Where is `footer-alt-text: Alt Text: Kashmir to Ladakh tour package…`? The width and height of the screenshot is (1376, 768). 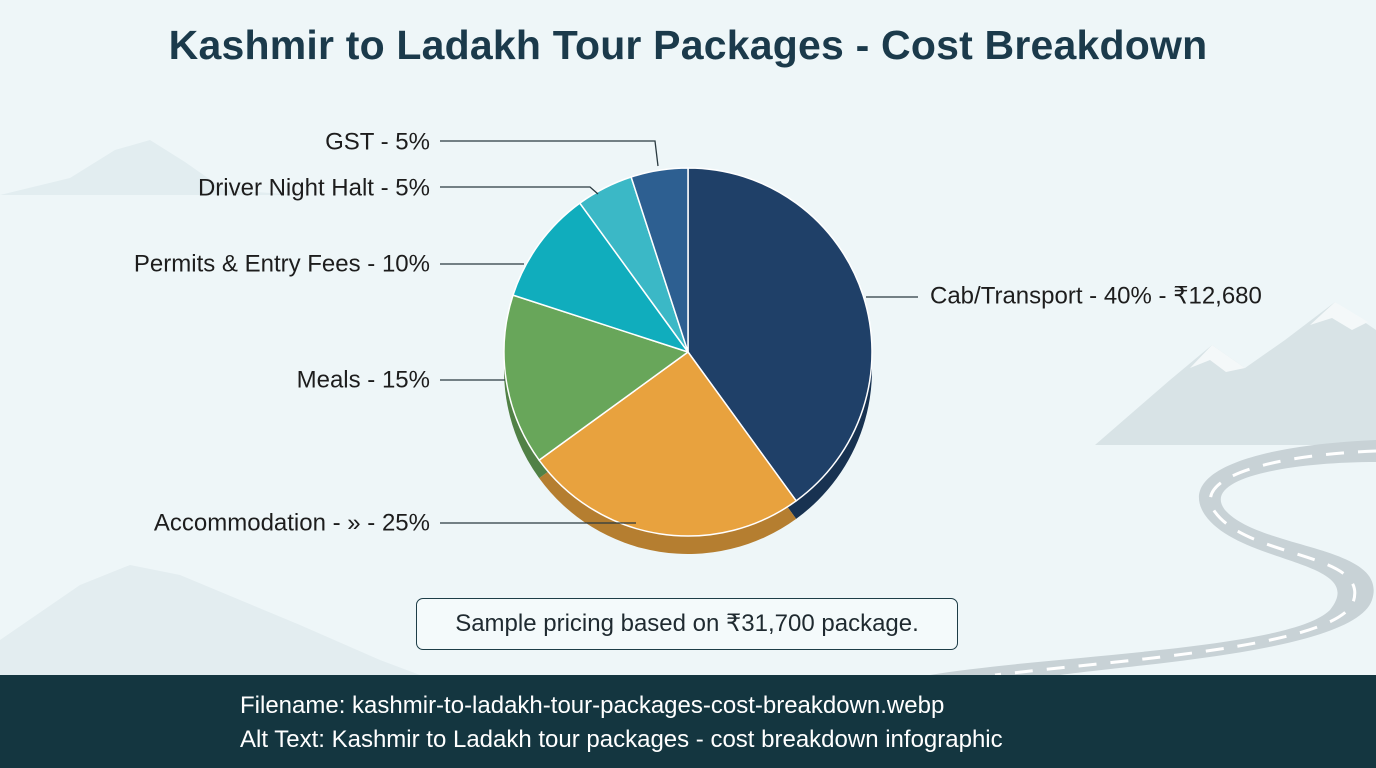 footer-alt-text: Alt Text: Kashmir to Ladakh tour package… is located at coordinates (621, 739).